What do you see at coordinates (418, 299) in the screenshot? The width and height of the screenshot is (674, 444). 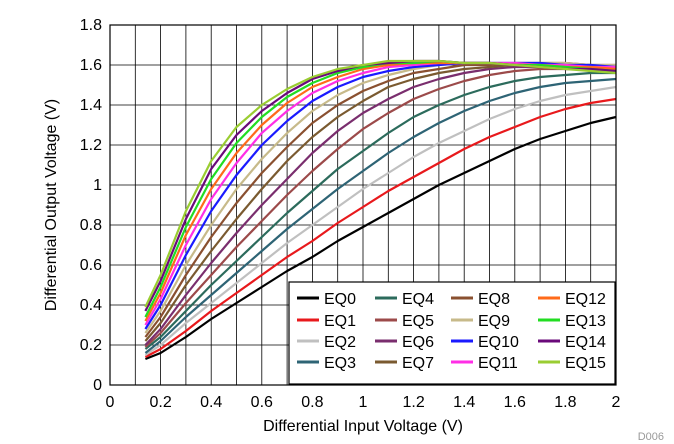 I see `legend-label: EQ4` at bounding box center [418, 299].